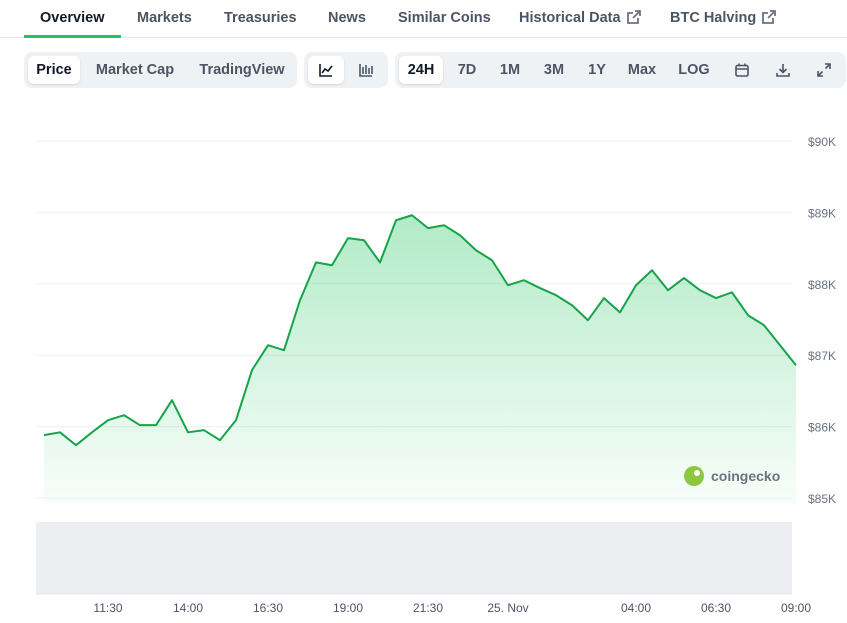 This screenshot has height=623, width=847. What do you see at coordinates (414, 558) in the screenshot?
I see `volume-area` at bounding box center [414, 558].